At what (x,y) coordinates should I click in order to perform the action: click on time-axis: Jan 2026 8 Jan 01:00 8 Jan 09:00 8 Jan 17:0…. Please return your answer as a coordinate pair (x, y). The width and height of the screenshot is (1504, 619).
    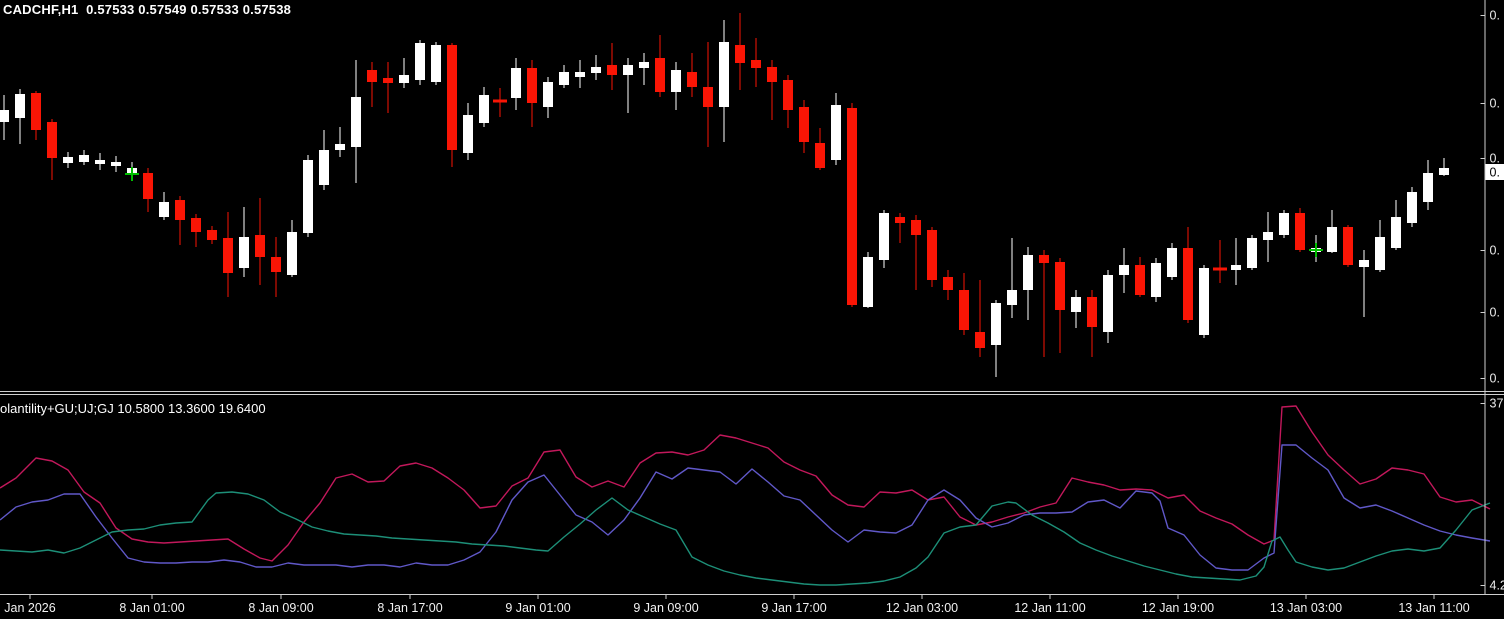
    Looking at the image, I should click on (752, 604).